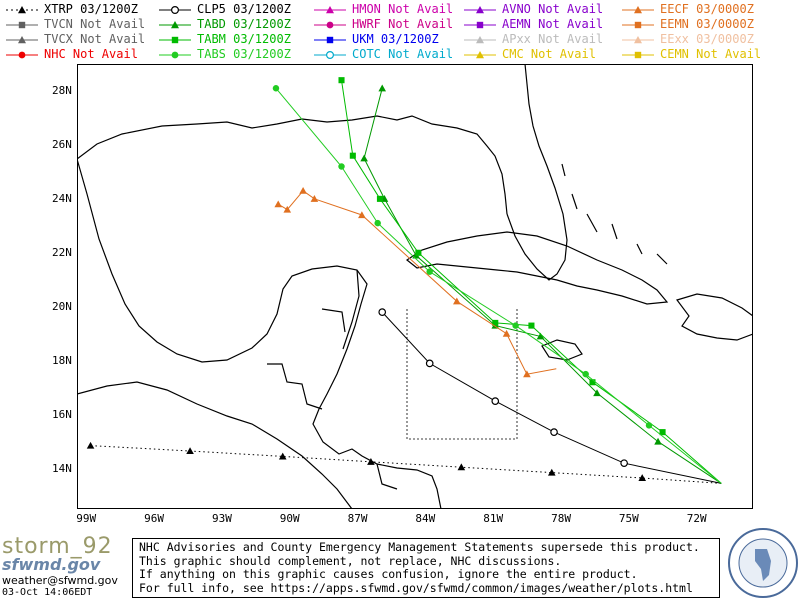  I want to click on legend-entry: CLP5 03/1200Z, so click(223, 9).